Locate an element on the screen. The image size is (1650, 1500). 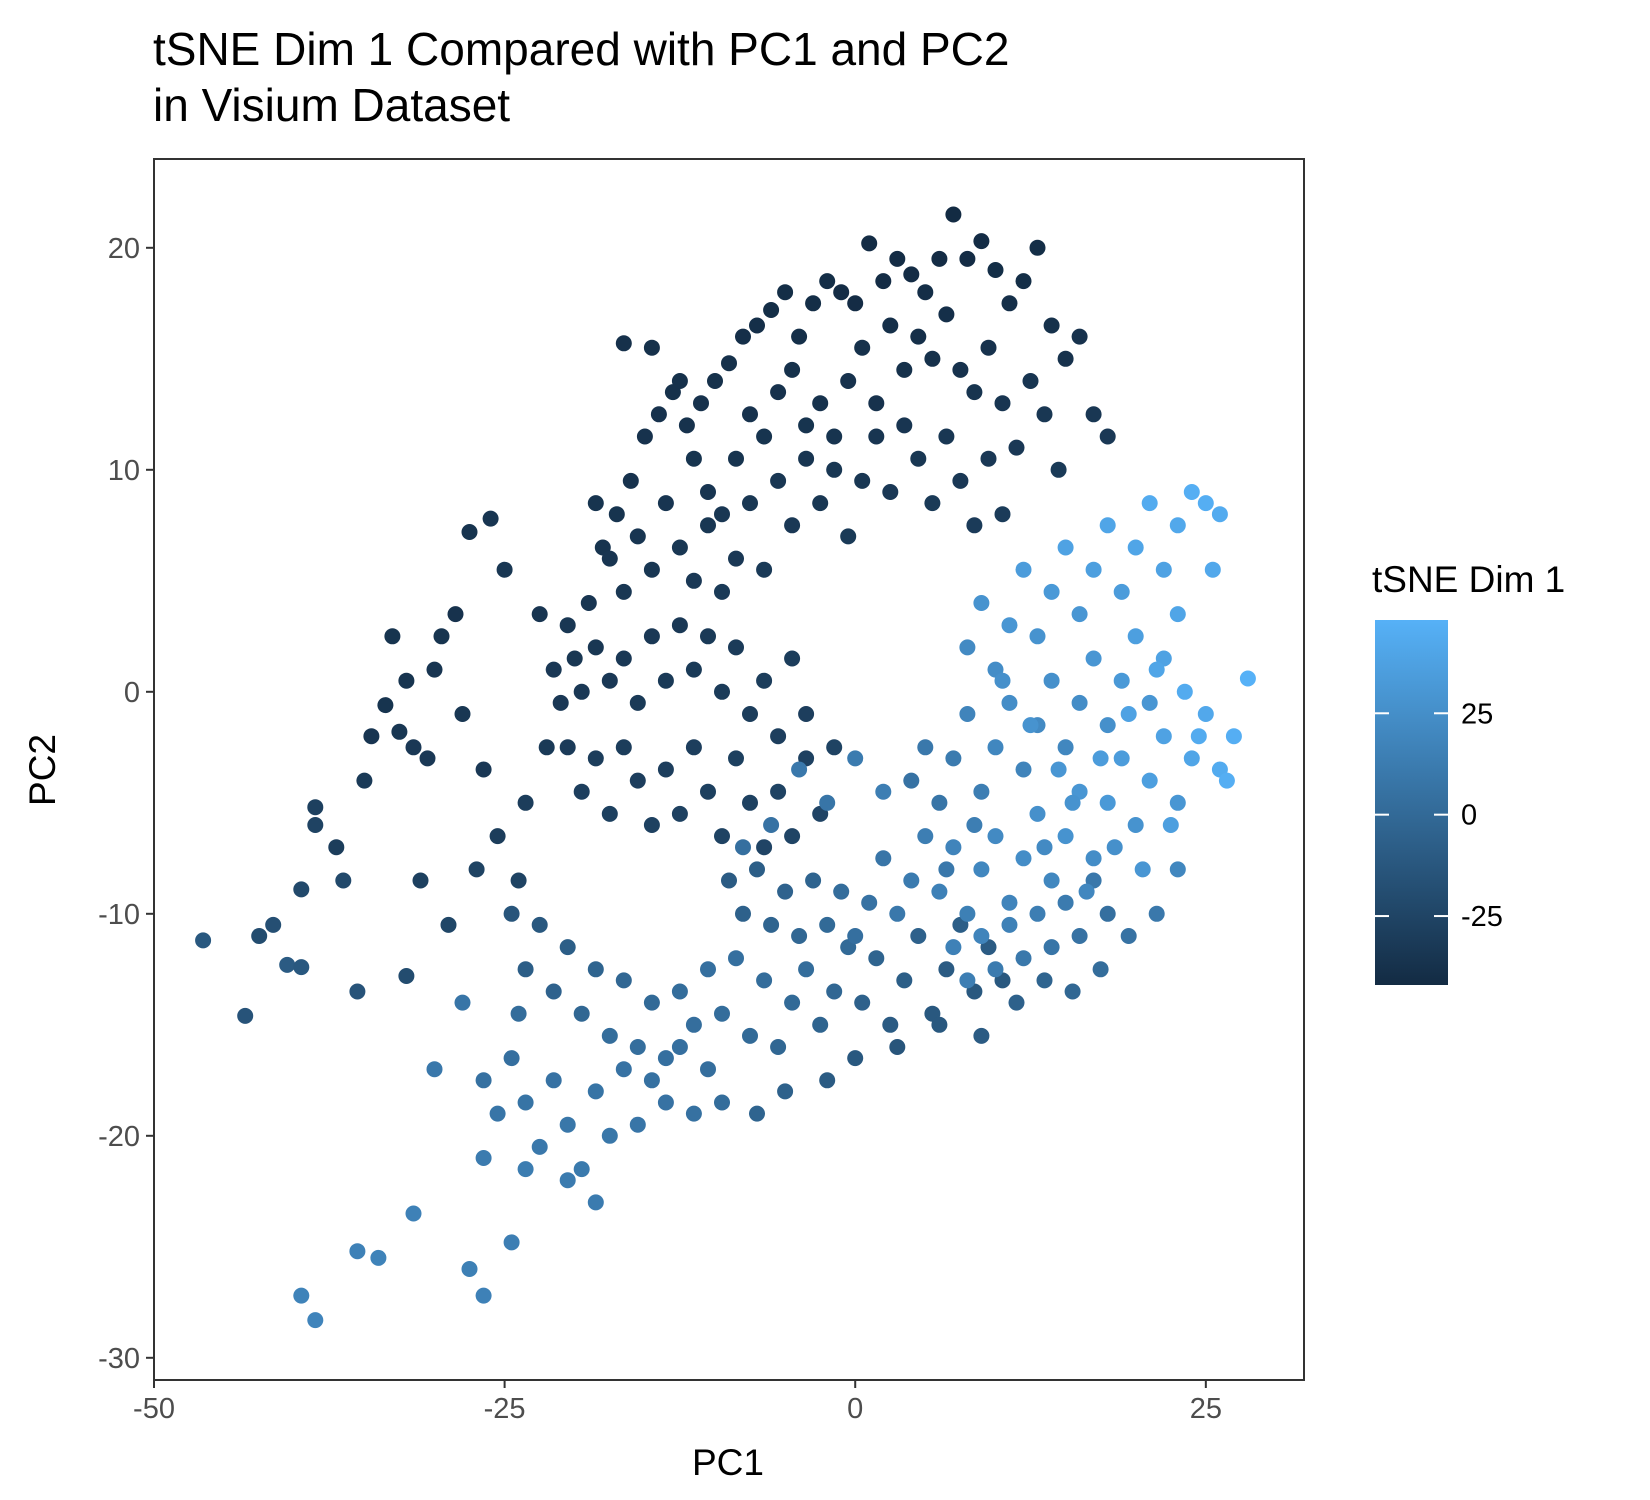
chart-subtitle: in Visium Dataset is located at coordinates (331, 105).